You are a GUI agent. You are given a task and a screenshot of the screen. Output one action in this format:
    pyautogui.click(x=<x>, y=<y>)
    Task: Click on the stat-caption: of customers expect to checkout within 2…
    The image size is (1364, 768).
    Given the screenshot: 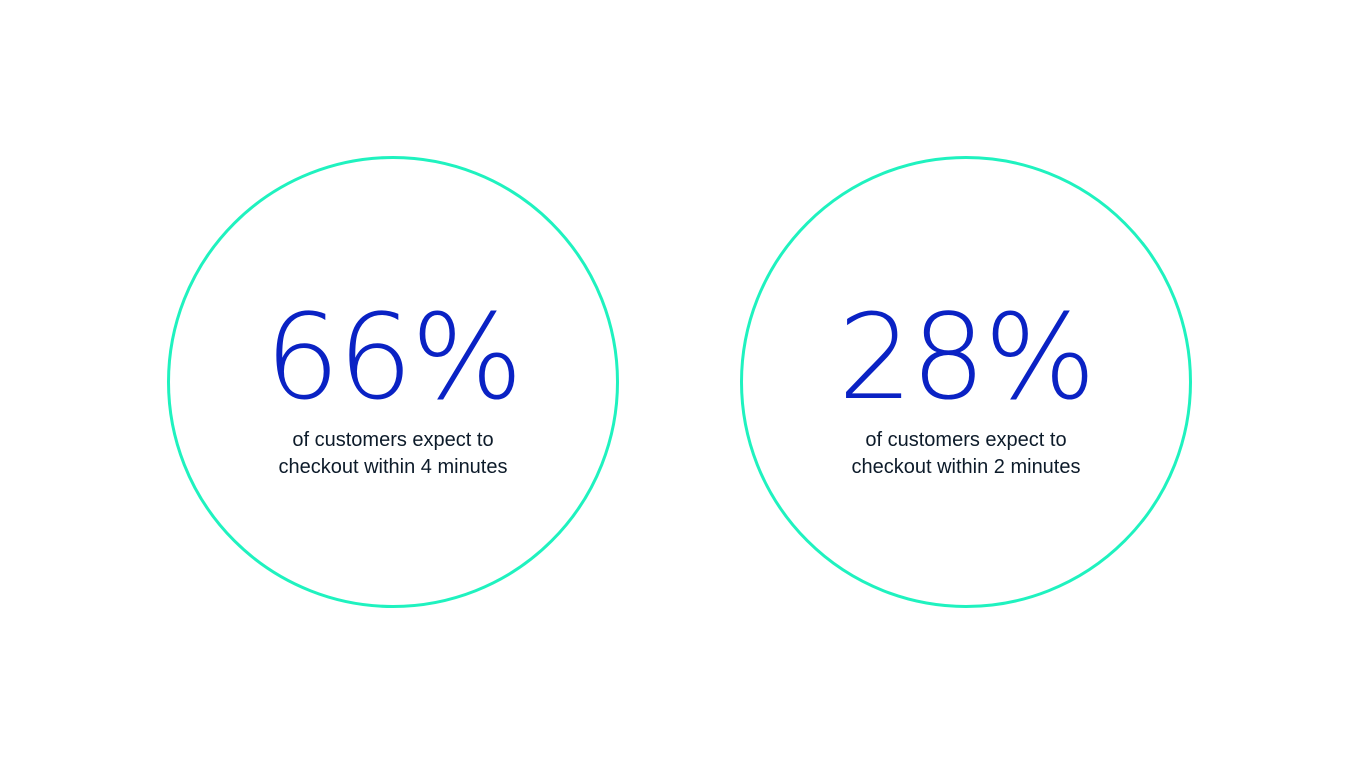 What is the action you would take?
    pyautogui.click(x=966, y=454)
    